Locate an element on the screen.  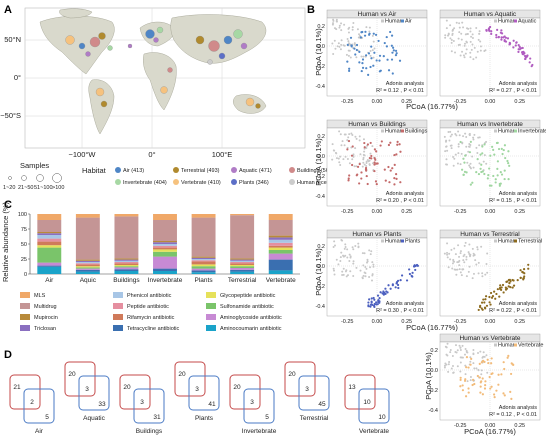
human-legend-swatch is located at coordinates (495, 131).